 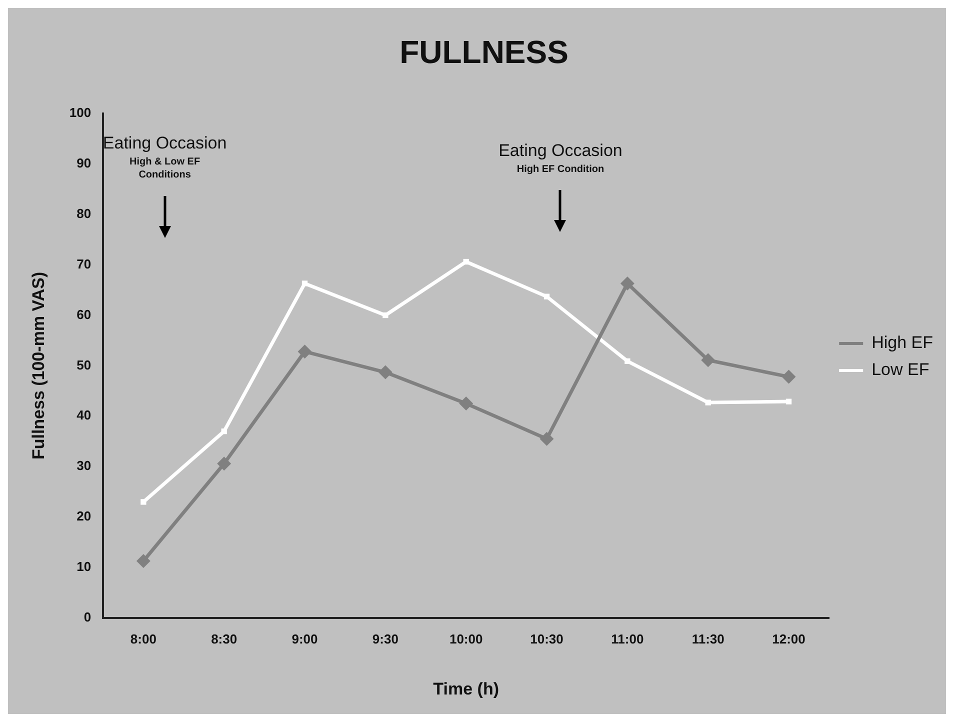 What do you see at coordinates (547, 638) in the screenshot?
I see `x-tick-label: 10:30` at bounding box center [547, 638].